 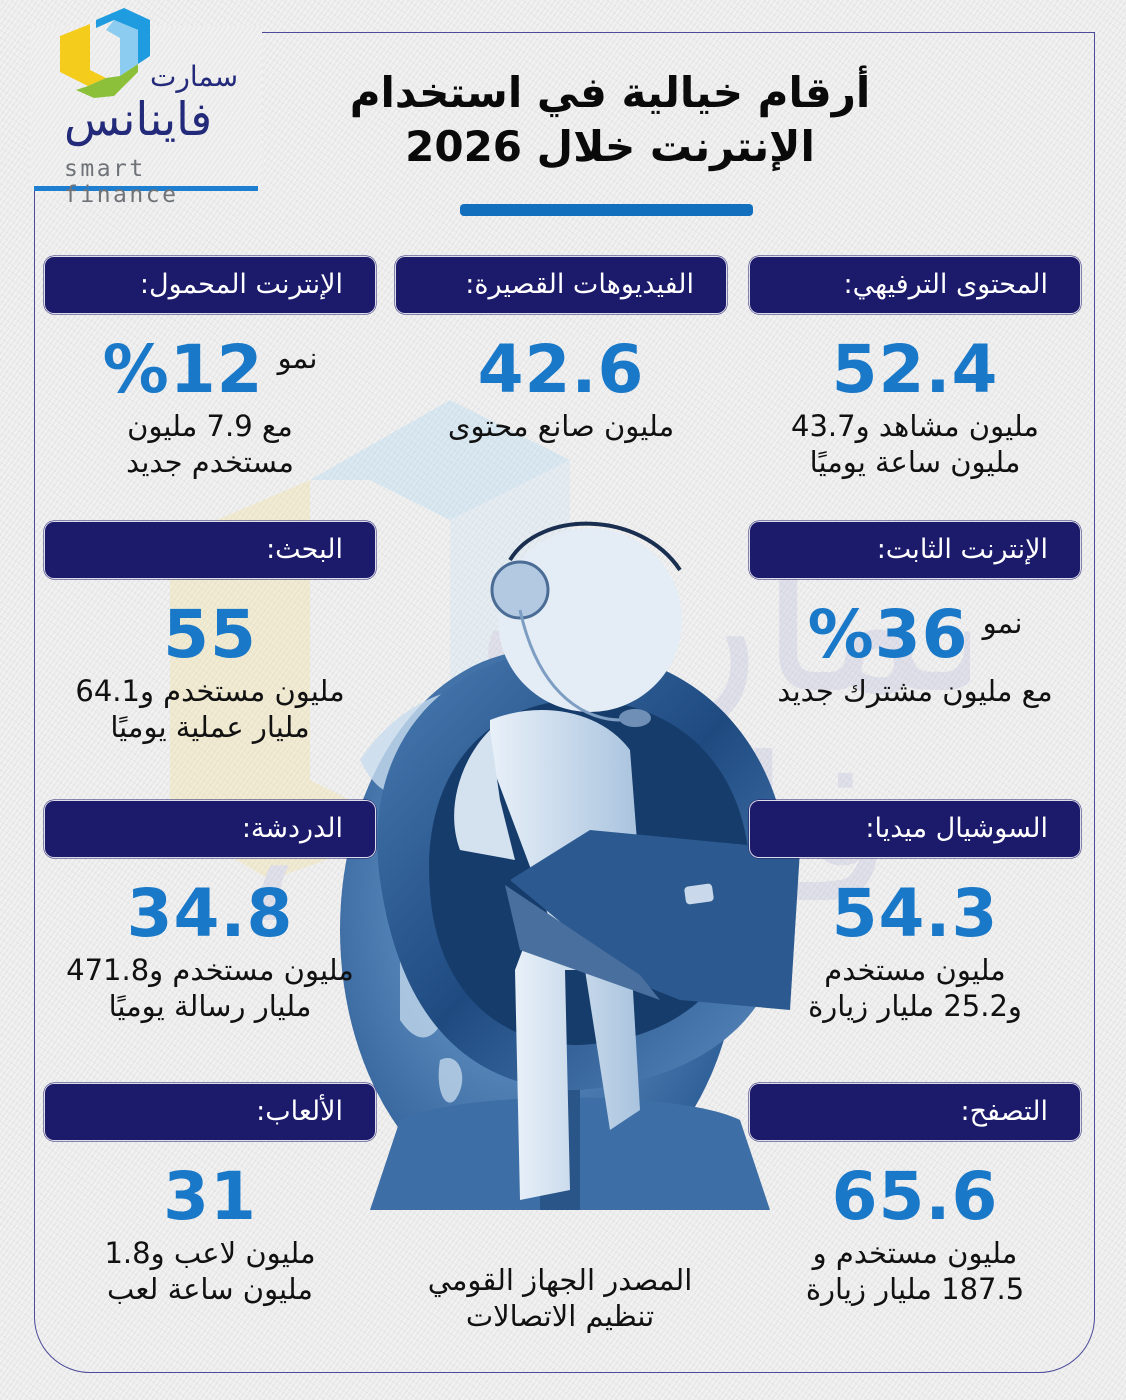 I want to click on card-description: مليون صانع محتوى, so click(x=561, y=426).